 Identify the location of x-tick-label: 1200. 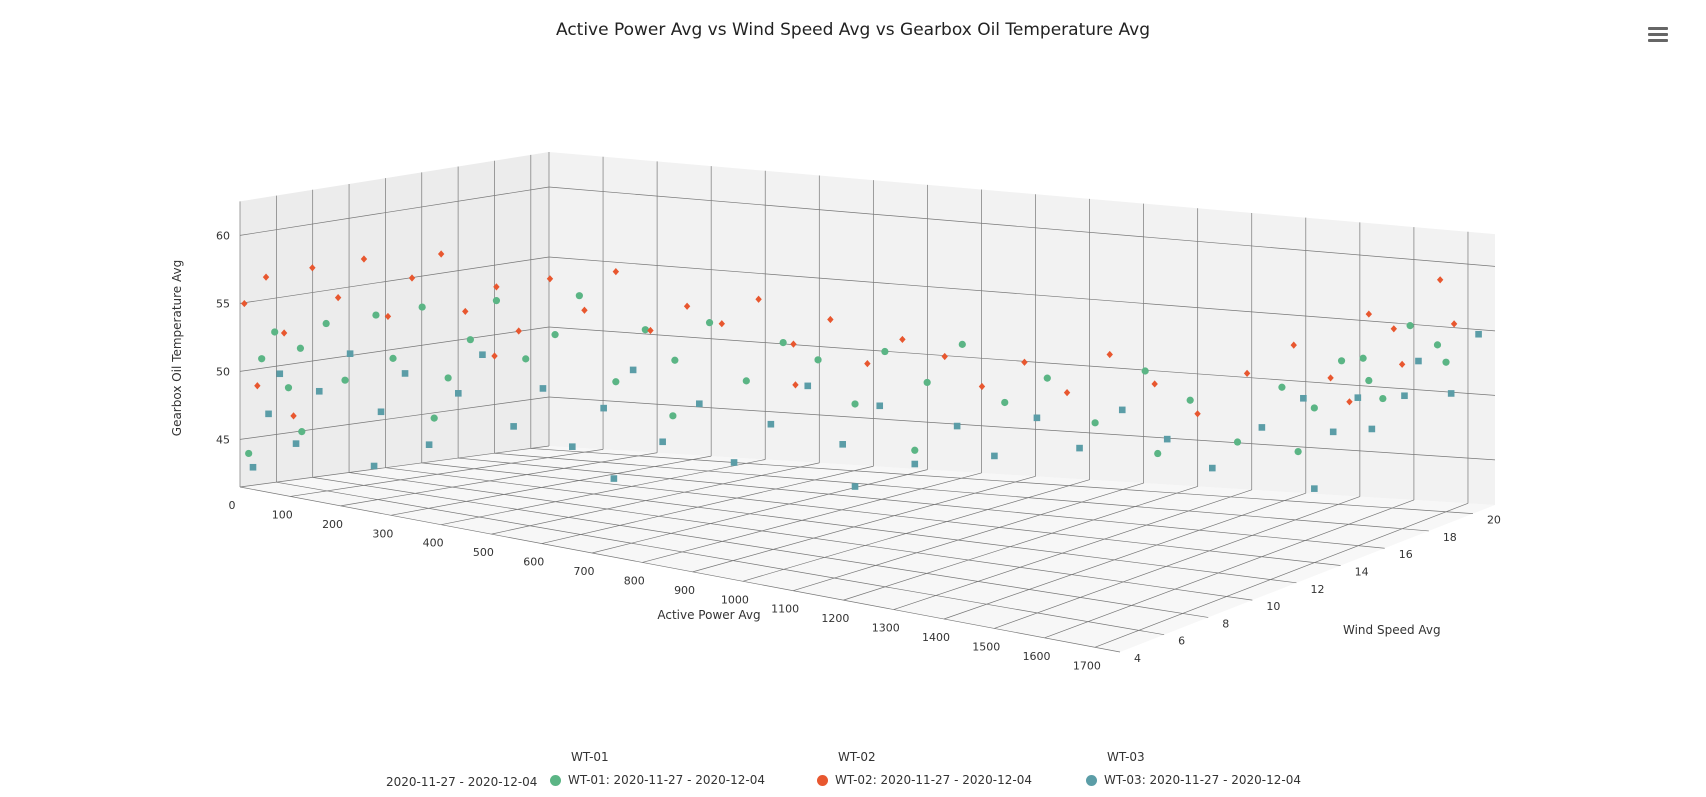
(835, 618).